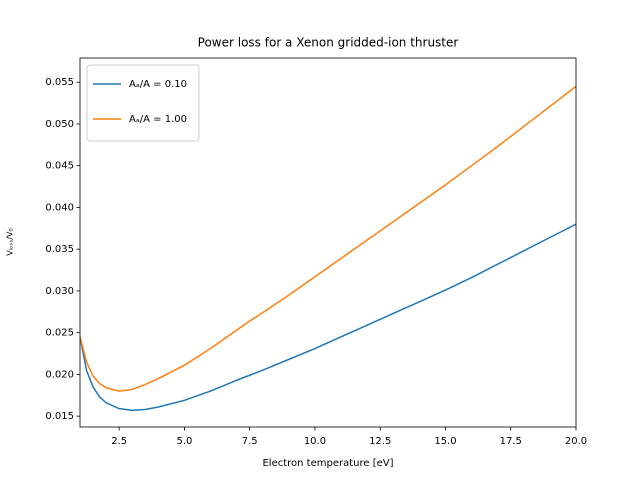  What do you see at coordinates (59, 416) in the screenshot?
I see `y-tick-label: 0.015` at bounding box center [59, 416].